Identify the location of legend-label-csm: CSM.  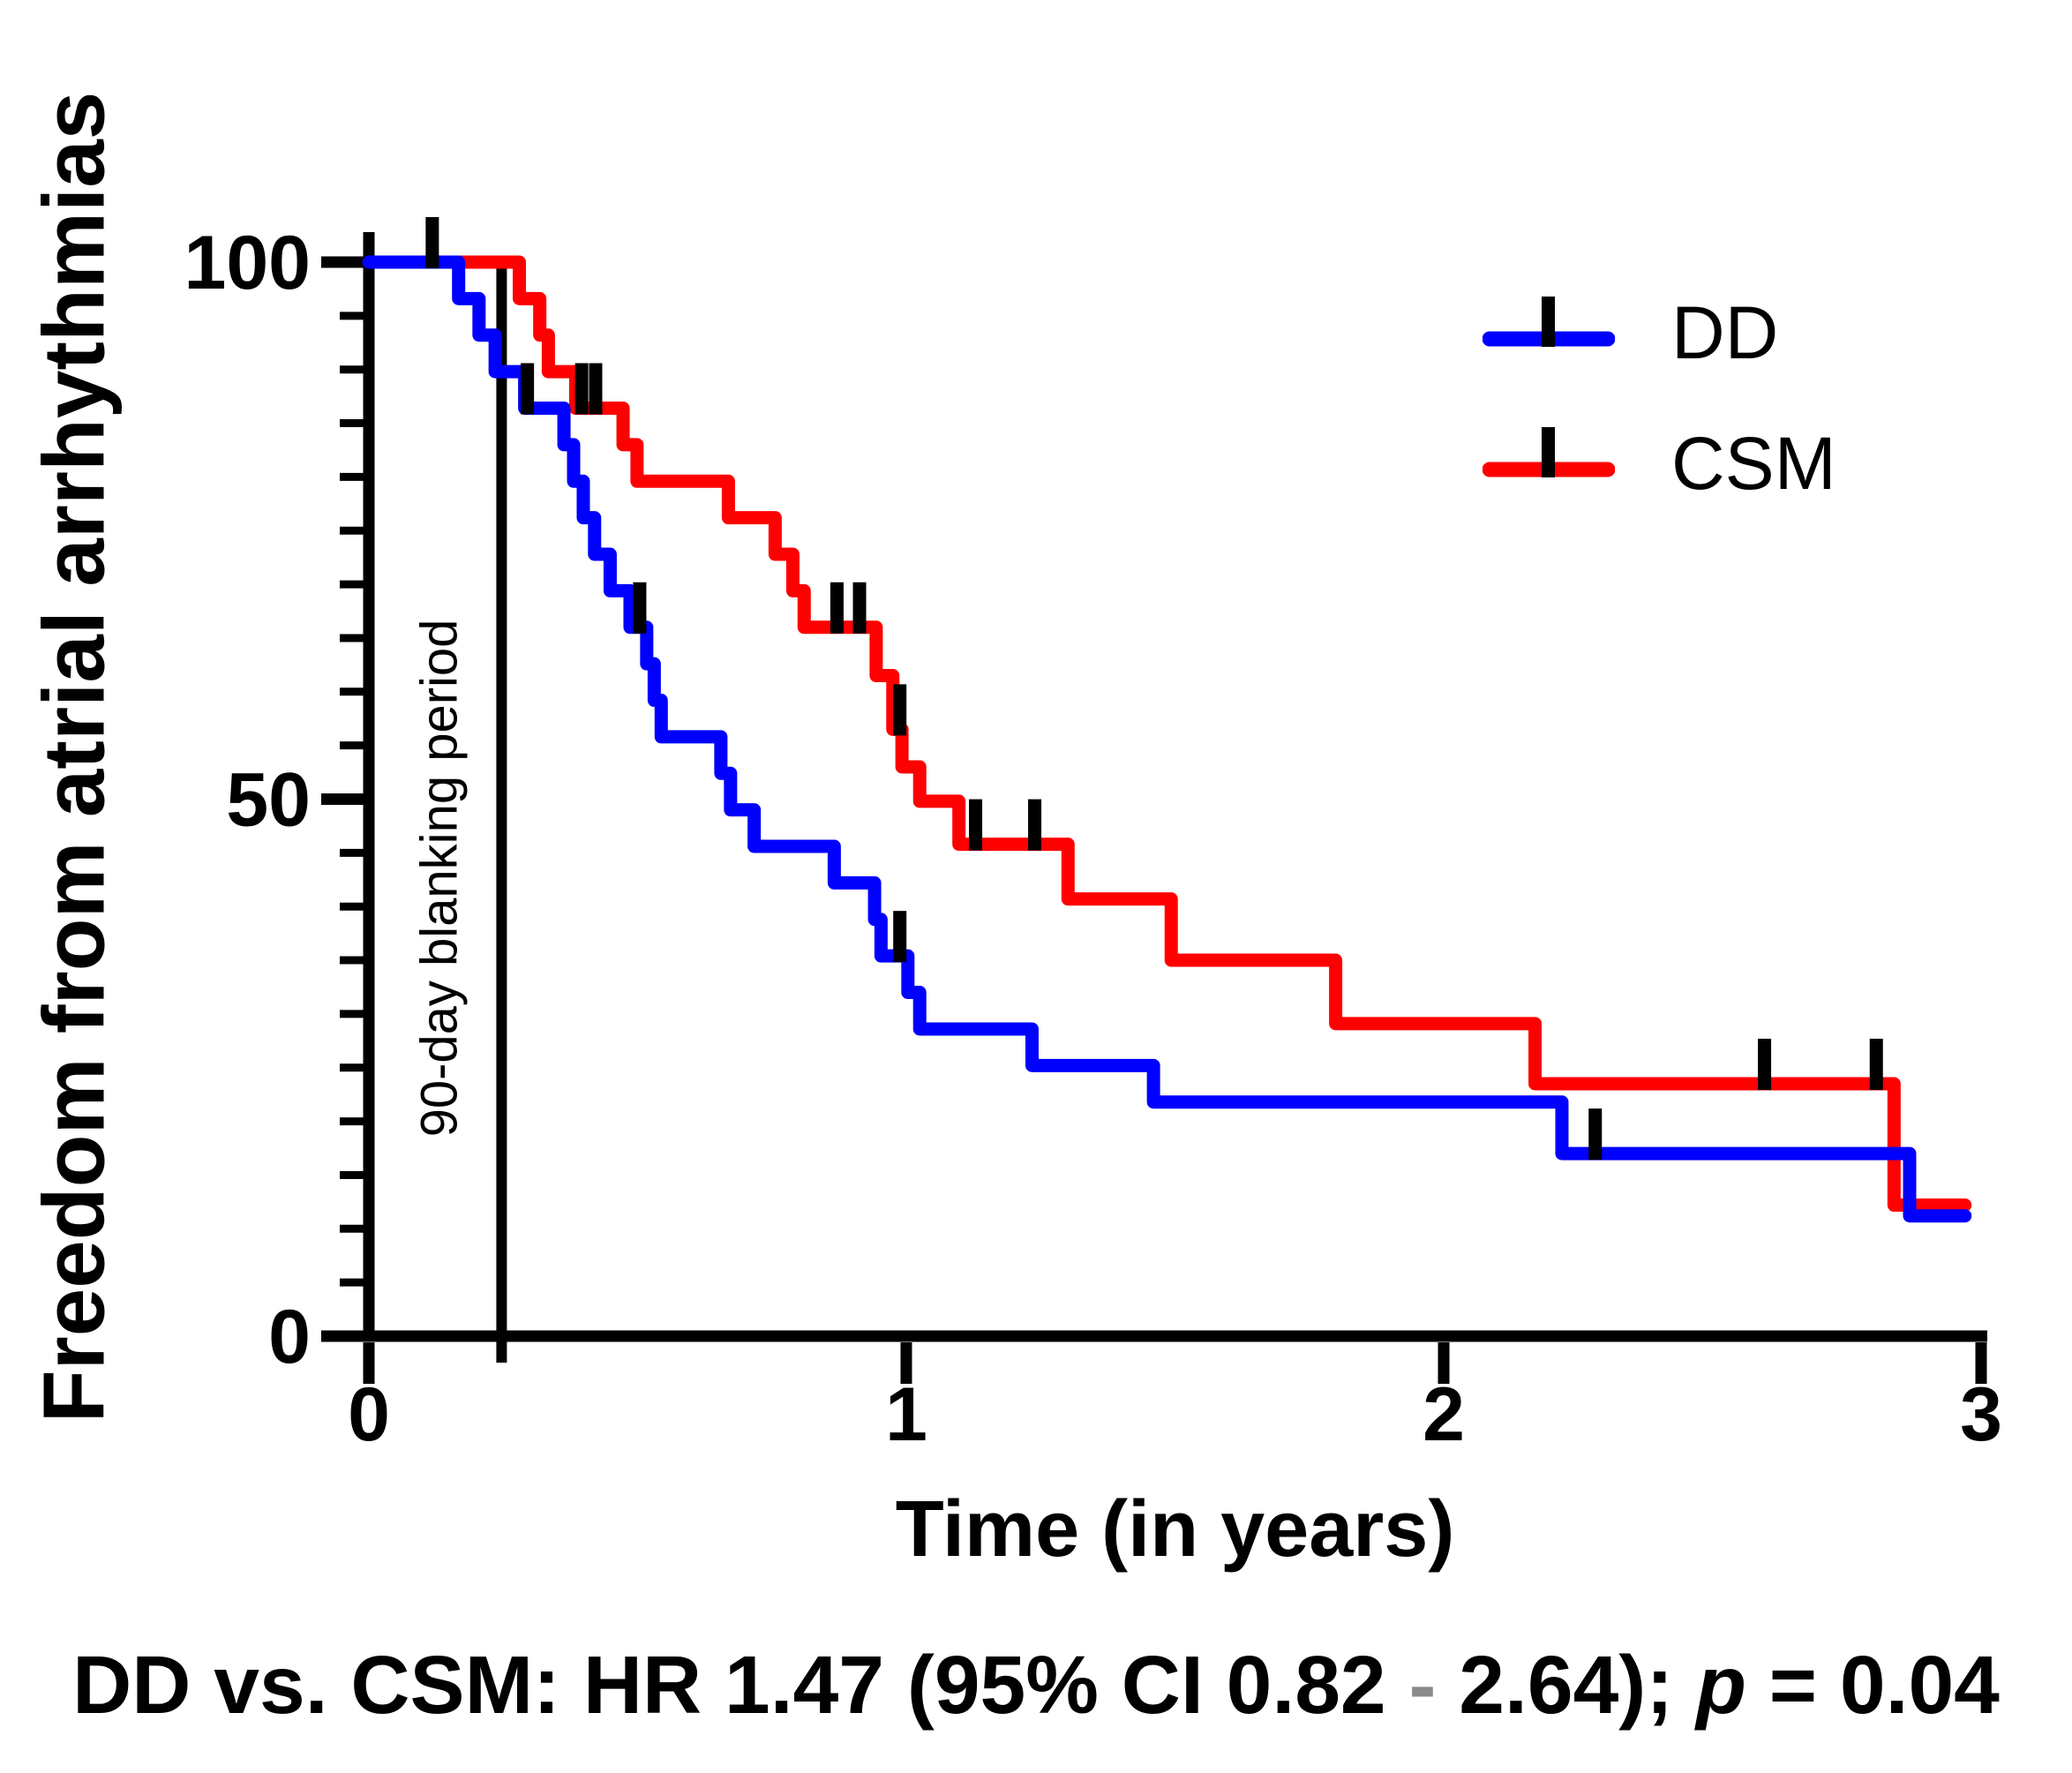
(1753, 464).